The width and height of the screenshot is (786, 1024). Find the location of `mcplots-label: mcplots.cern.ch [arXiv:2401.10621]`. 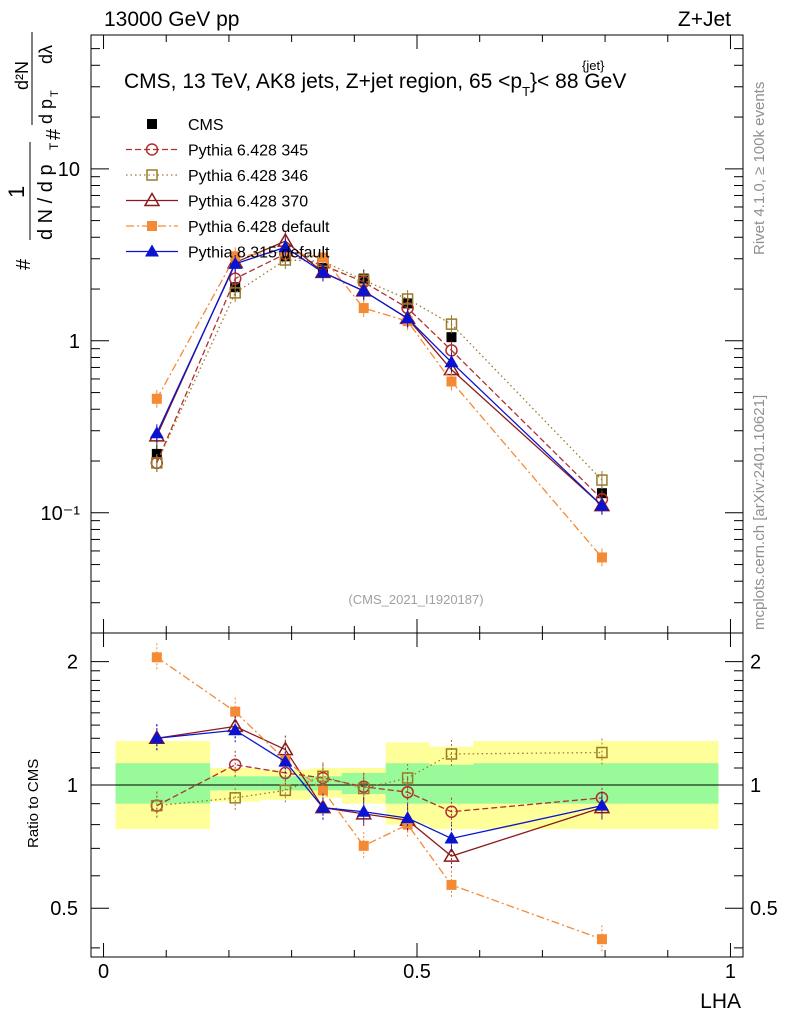

mcplots-label: mcplots.cern.ch [arXiv:2401.10621] is located at coordinates (759, 512).